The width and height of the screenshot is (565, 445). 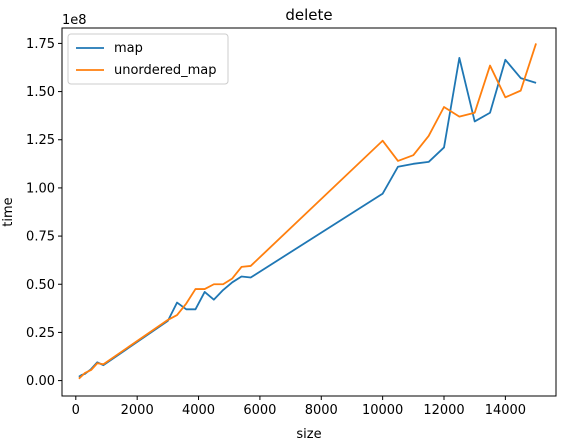 What do you see at coordinates (128, 48) in the screenshot?
I see `legend-label-map: map` at bounding box center [128, 48].